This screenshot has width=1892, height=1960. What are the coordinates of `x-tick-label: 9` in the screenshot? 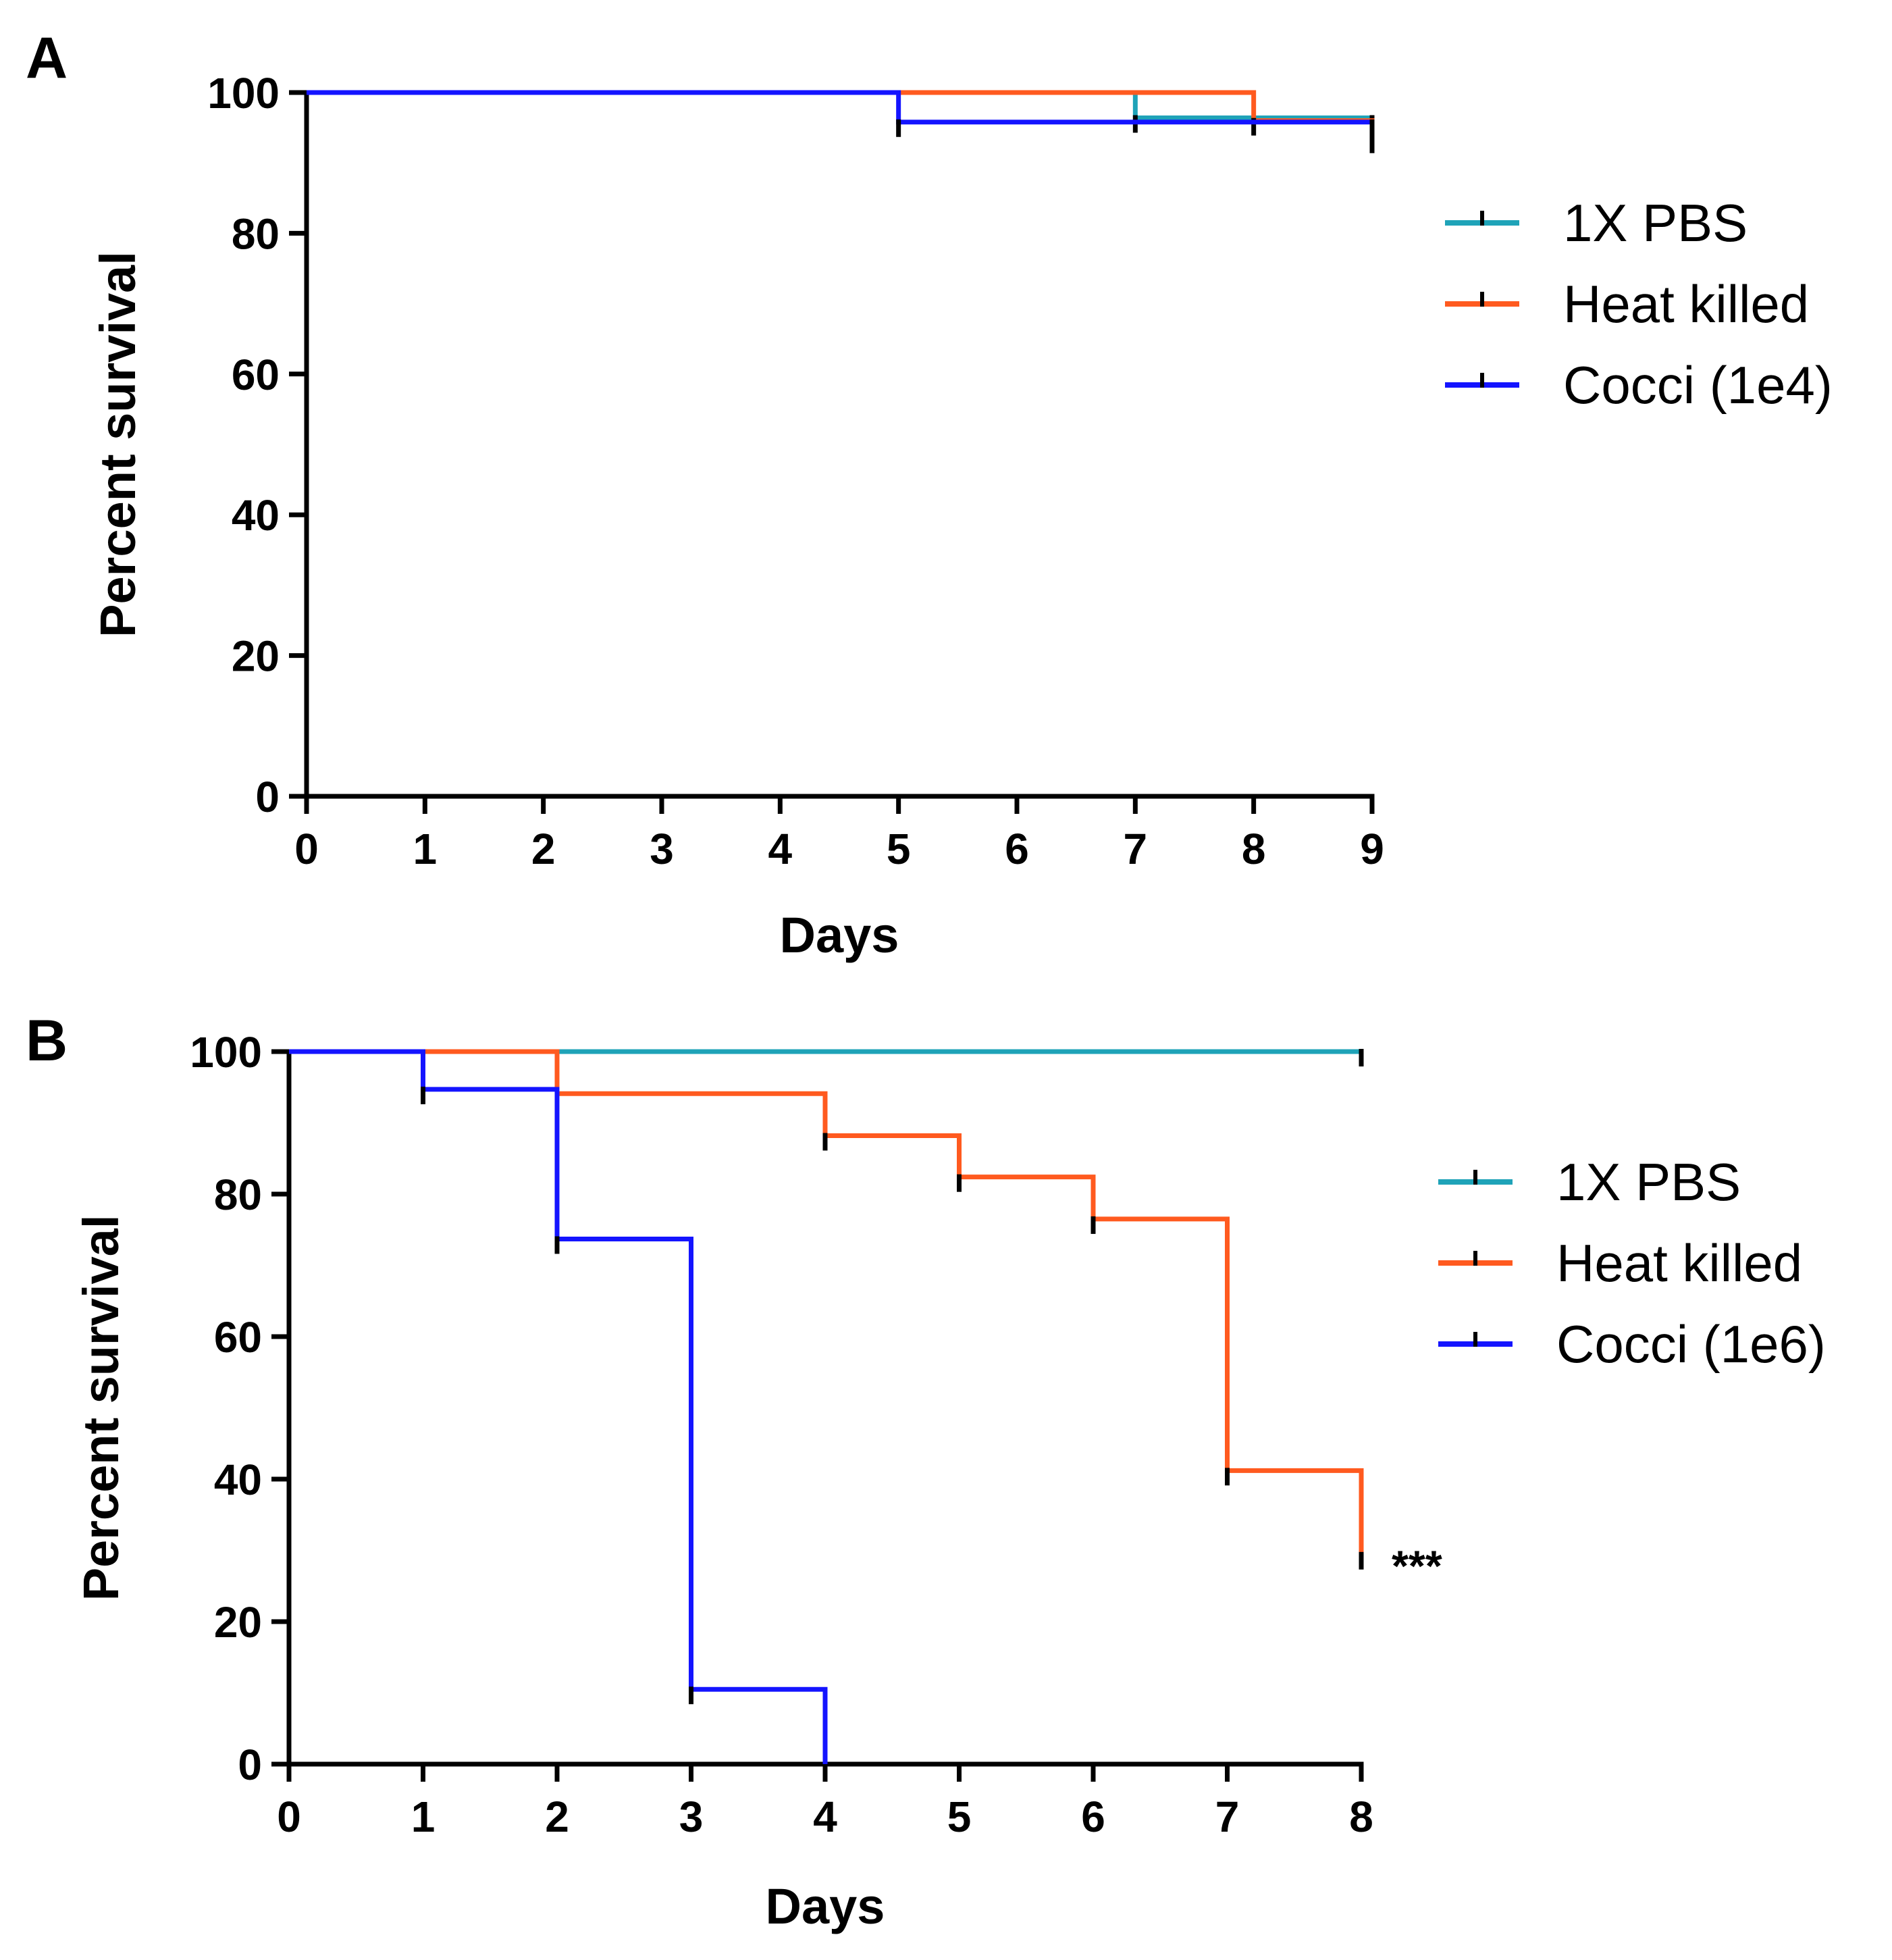 It's located at (1372, 849).